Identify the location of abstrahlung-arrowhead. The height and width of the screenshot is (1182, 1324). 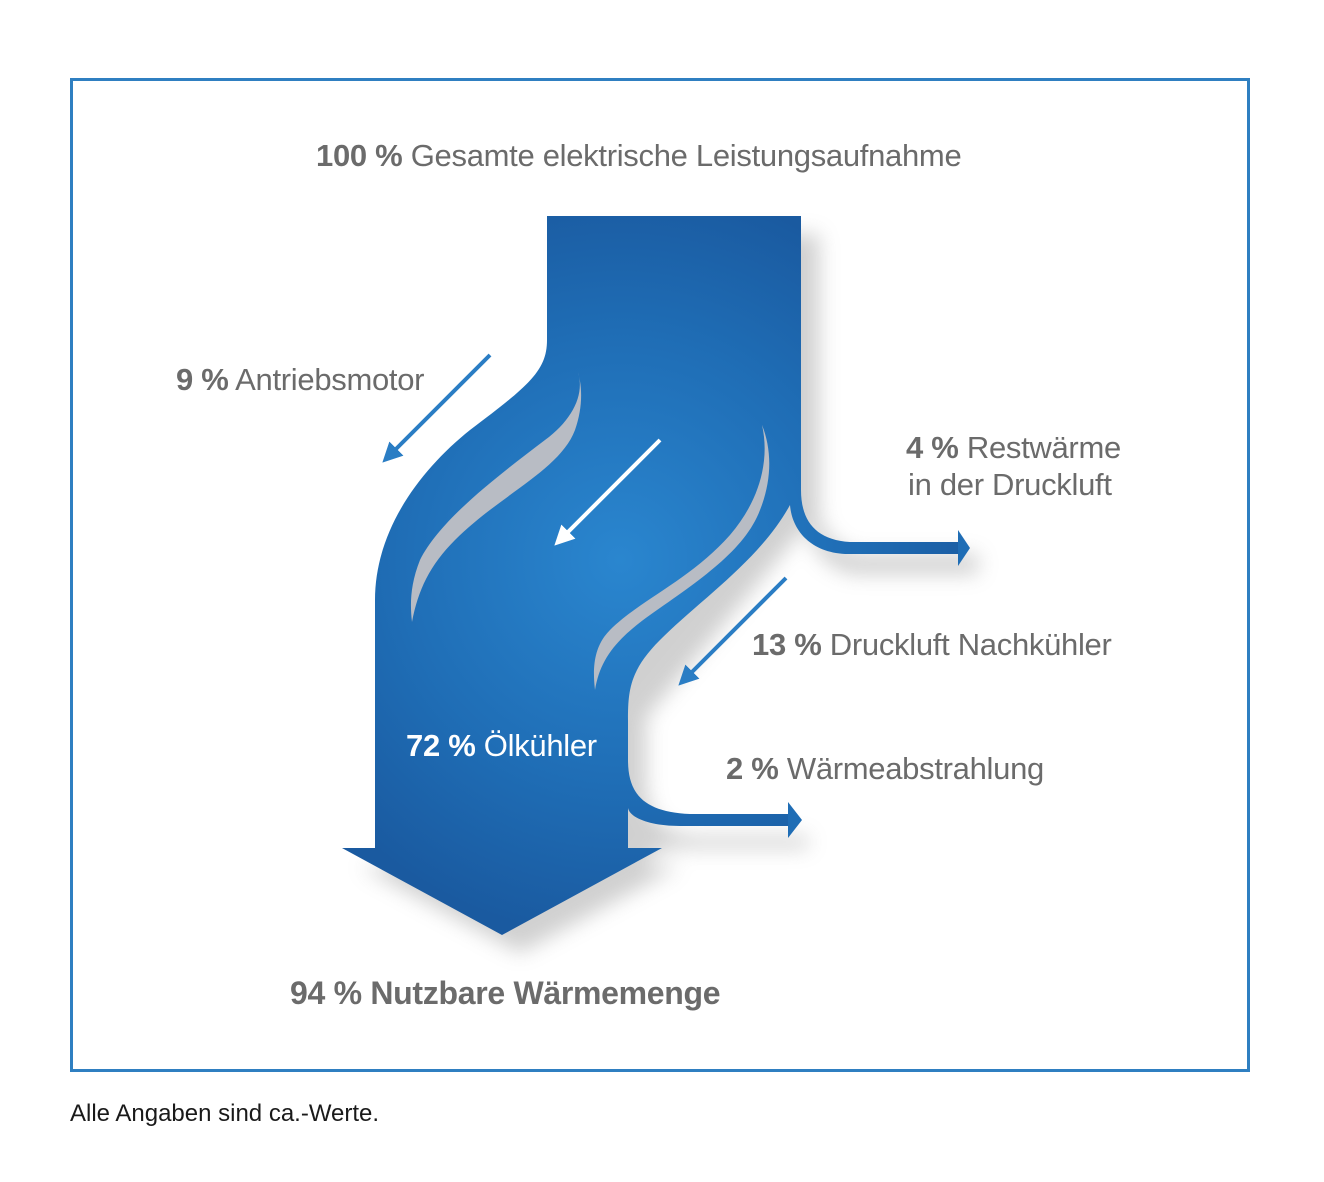
(795, 820).